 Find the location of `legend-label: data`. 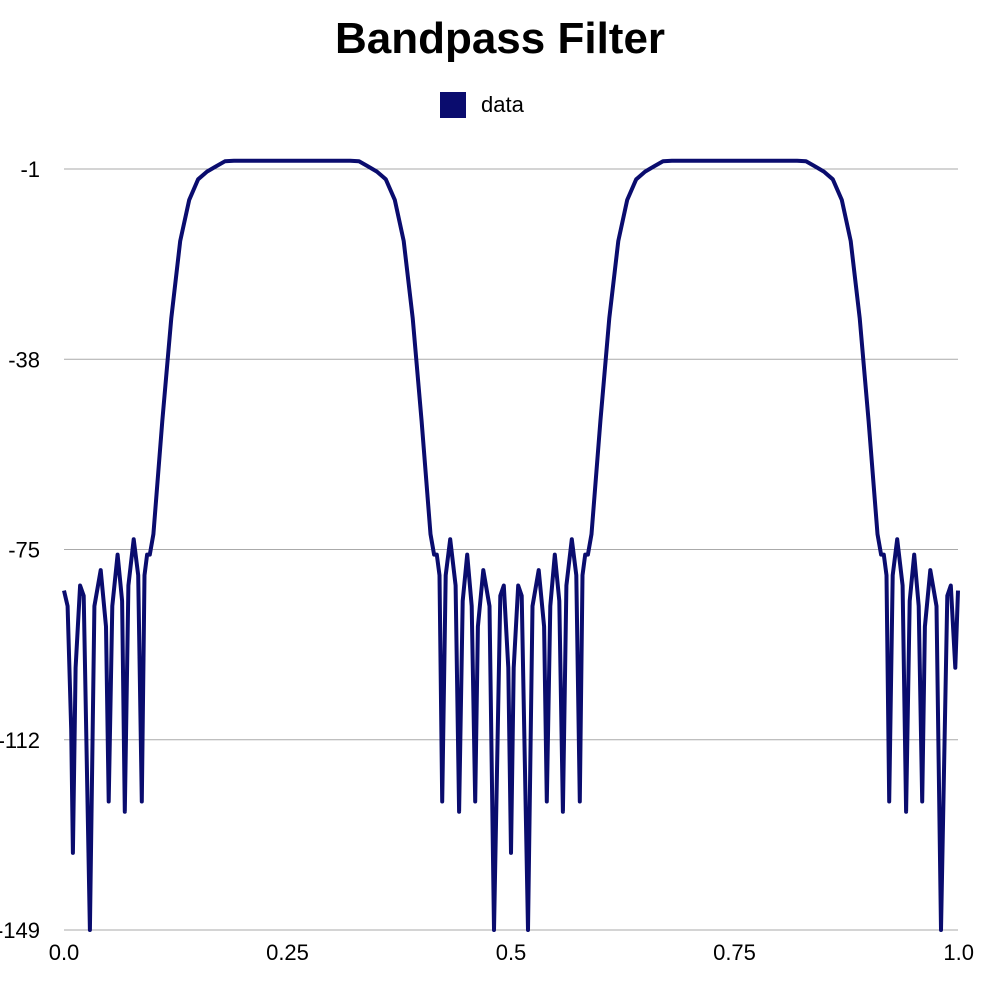

legend-label: data is located at coordinates (502, 104).